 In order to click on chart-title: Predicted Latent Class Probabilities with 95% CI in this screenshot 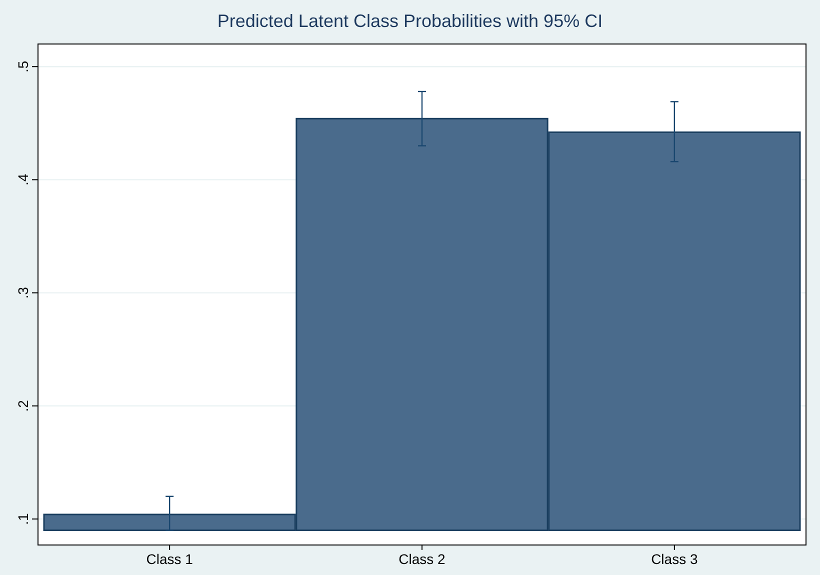, I will do `click(410, 21)`.